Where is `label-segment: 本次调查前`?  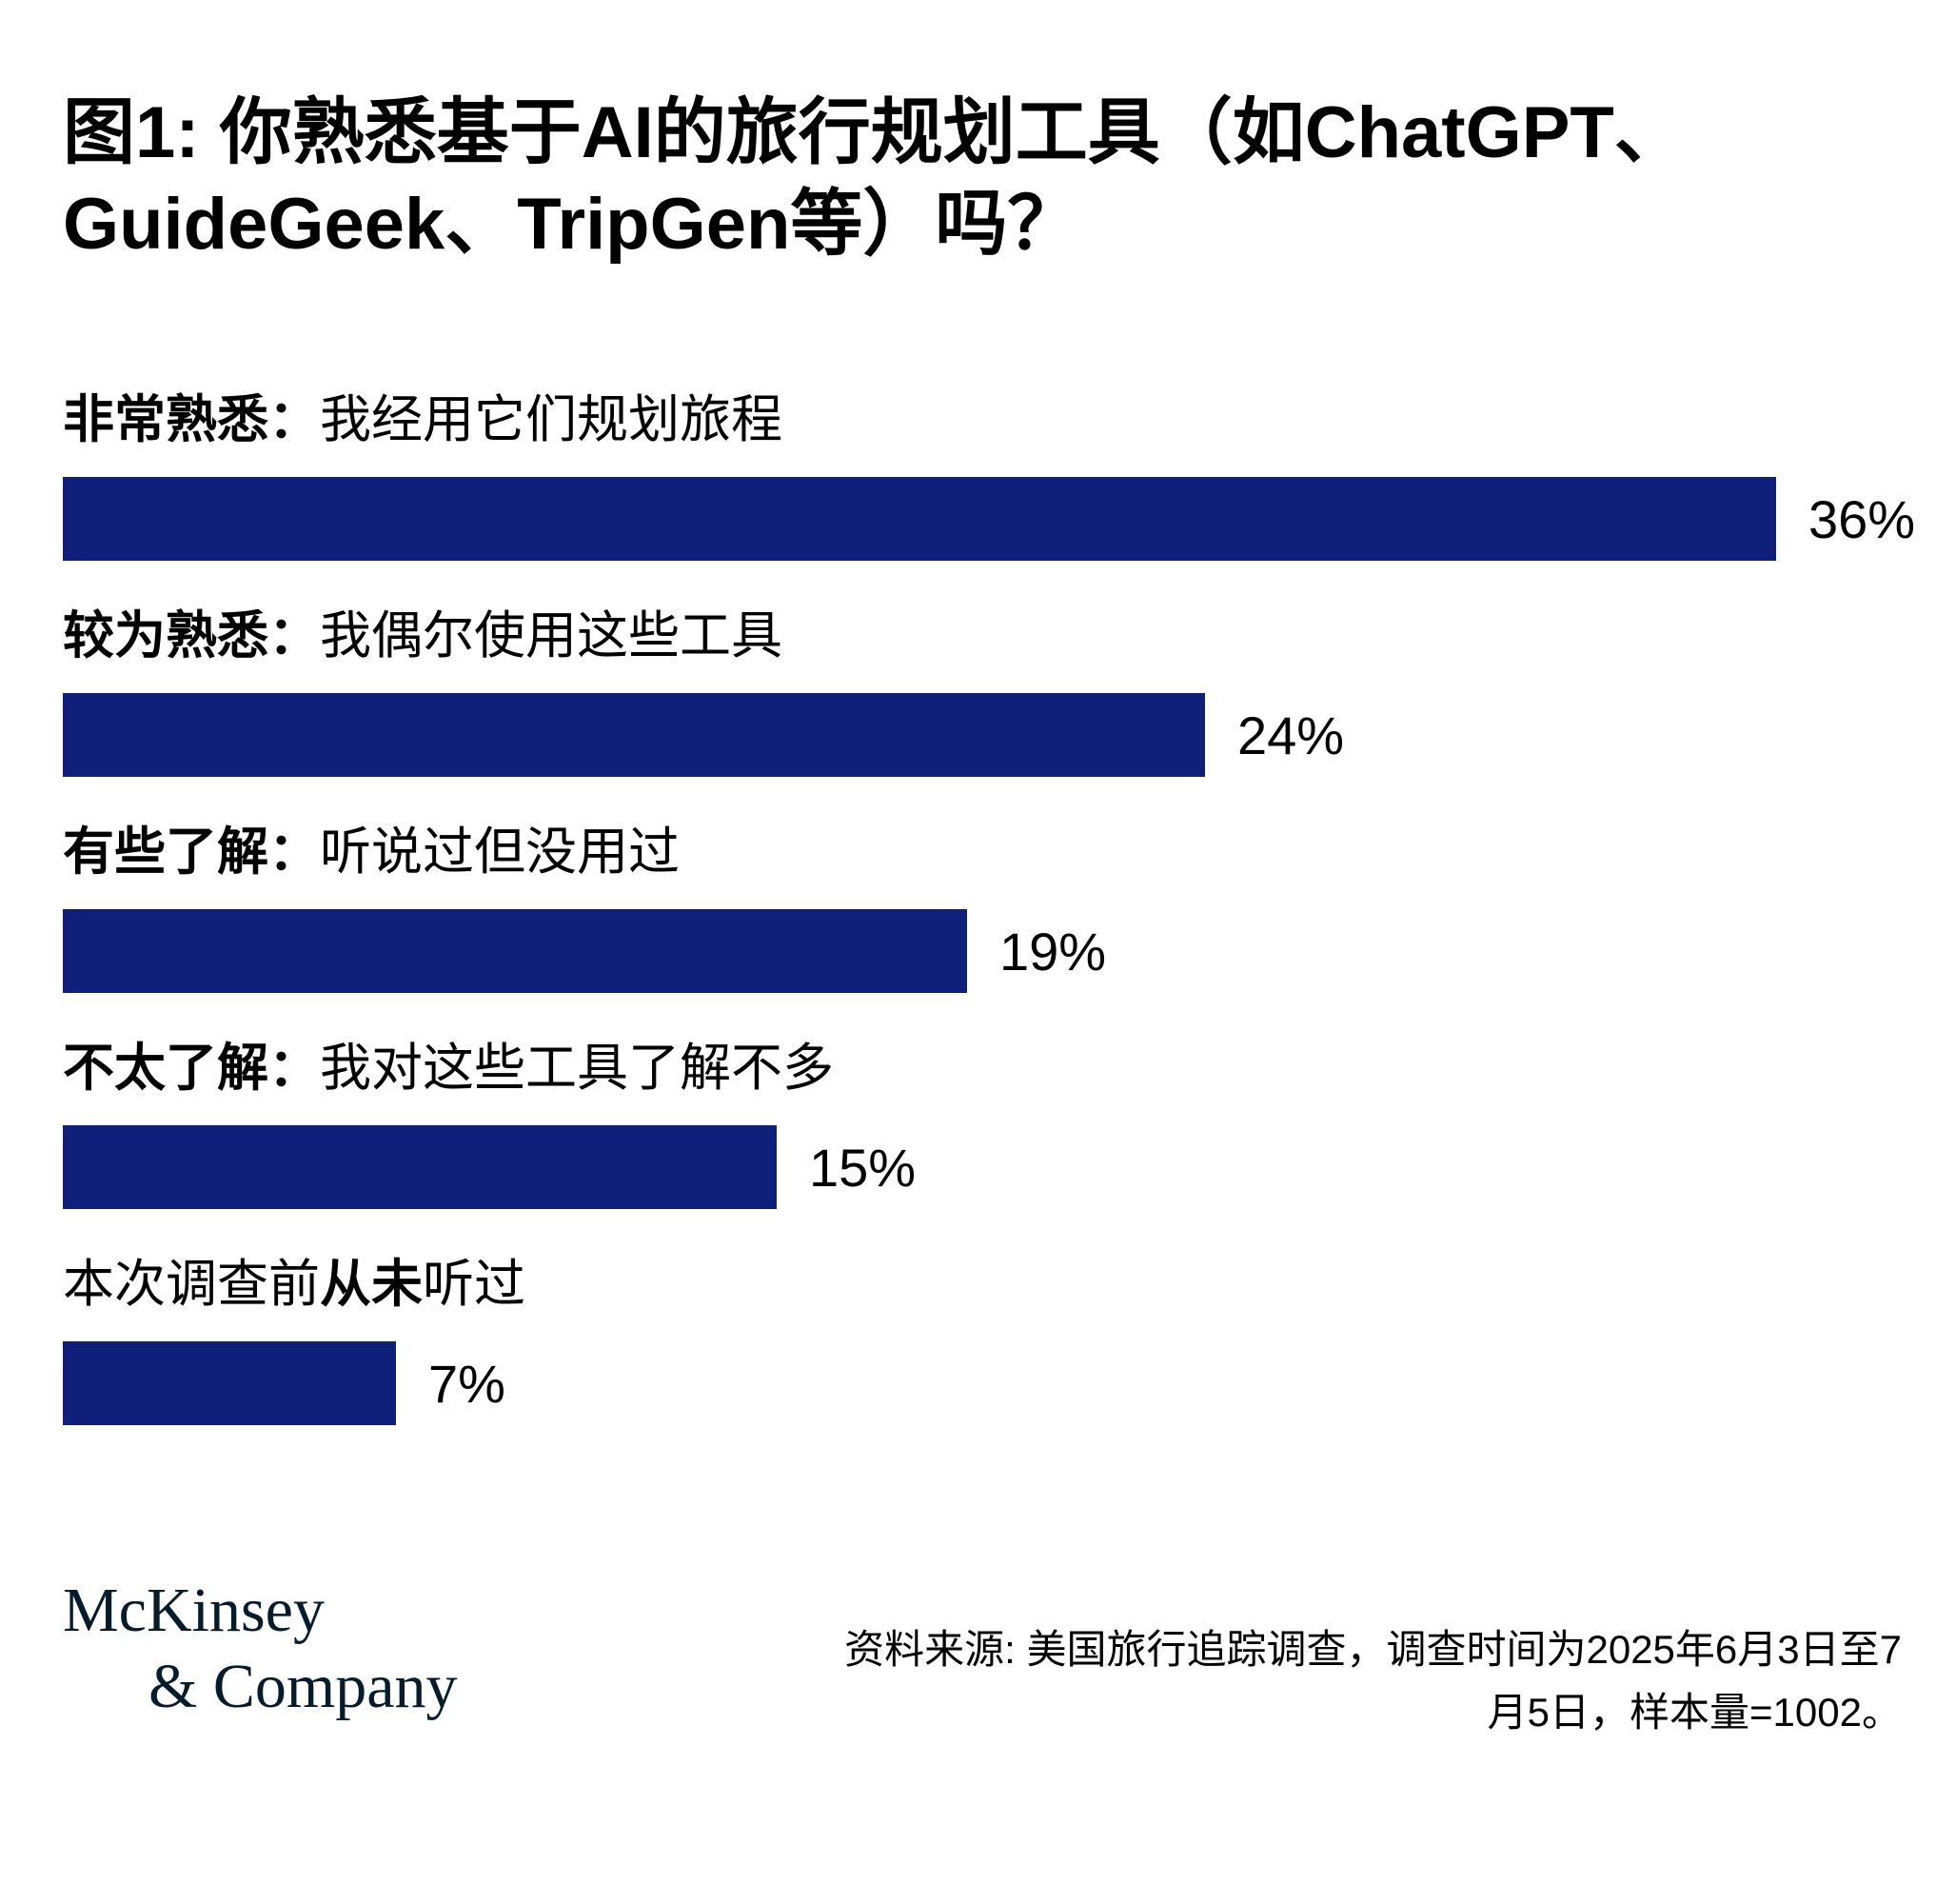 label-segment: 本次调查前 is located at coordinates (192, 1284).